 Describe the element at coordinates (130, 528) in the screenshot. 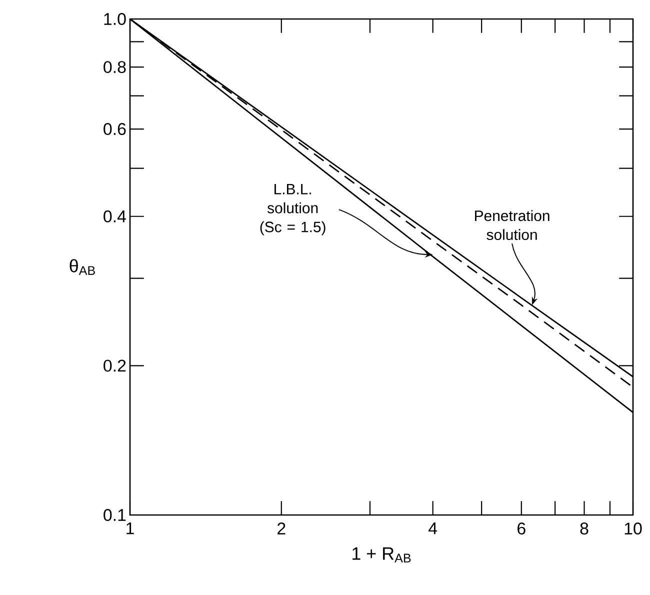

I see `x-tick-label: 1` at that location.